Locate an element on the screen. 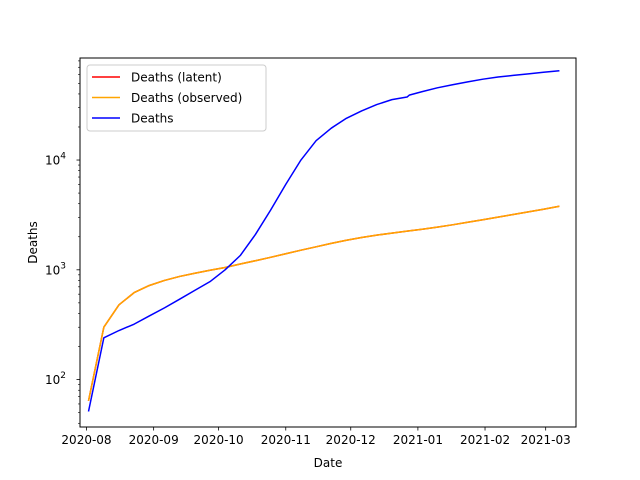  x-tick-label: 2021-01 is located at coordinates (418, 440).